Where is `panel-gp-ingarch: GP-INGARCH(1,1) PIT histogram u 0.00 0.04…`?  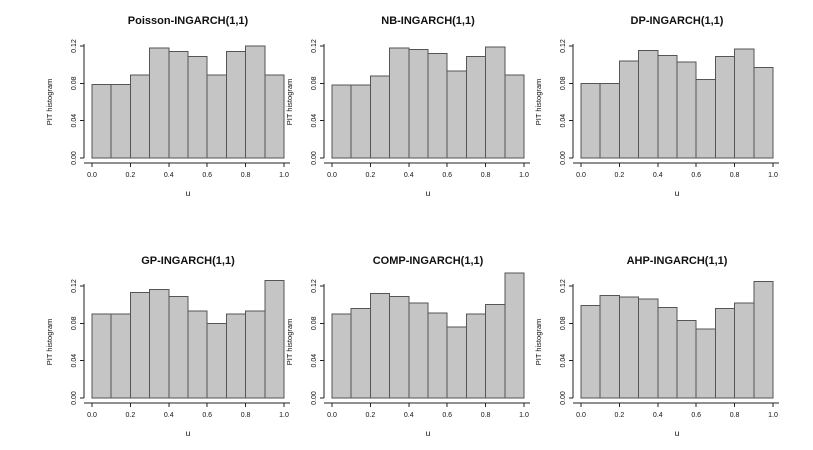
panel-gp-ingarch: GP-INGARCH(1,1) PIT histogram u 0.00 0.04… is located at coordinates (168, 346).